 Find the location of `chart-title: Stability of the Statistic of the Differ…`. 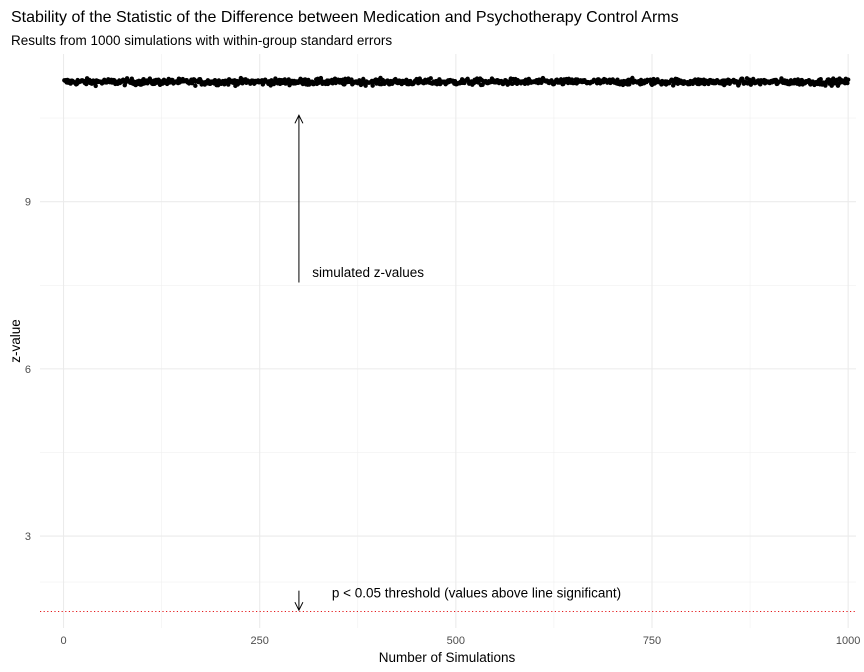

chart-title: Stability of the Statistic of the Differ… is located at coordinates (345, 17).